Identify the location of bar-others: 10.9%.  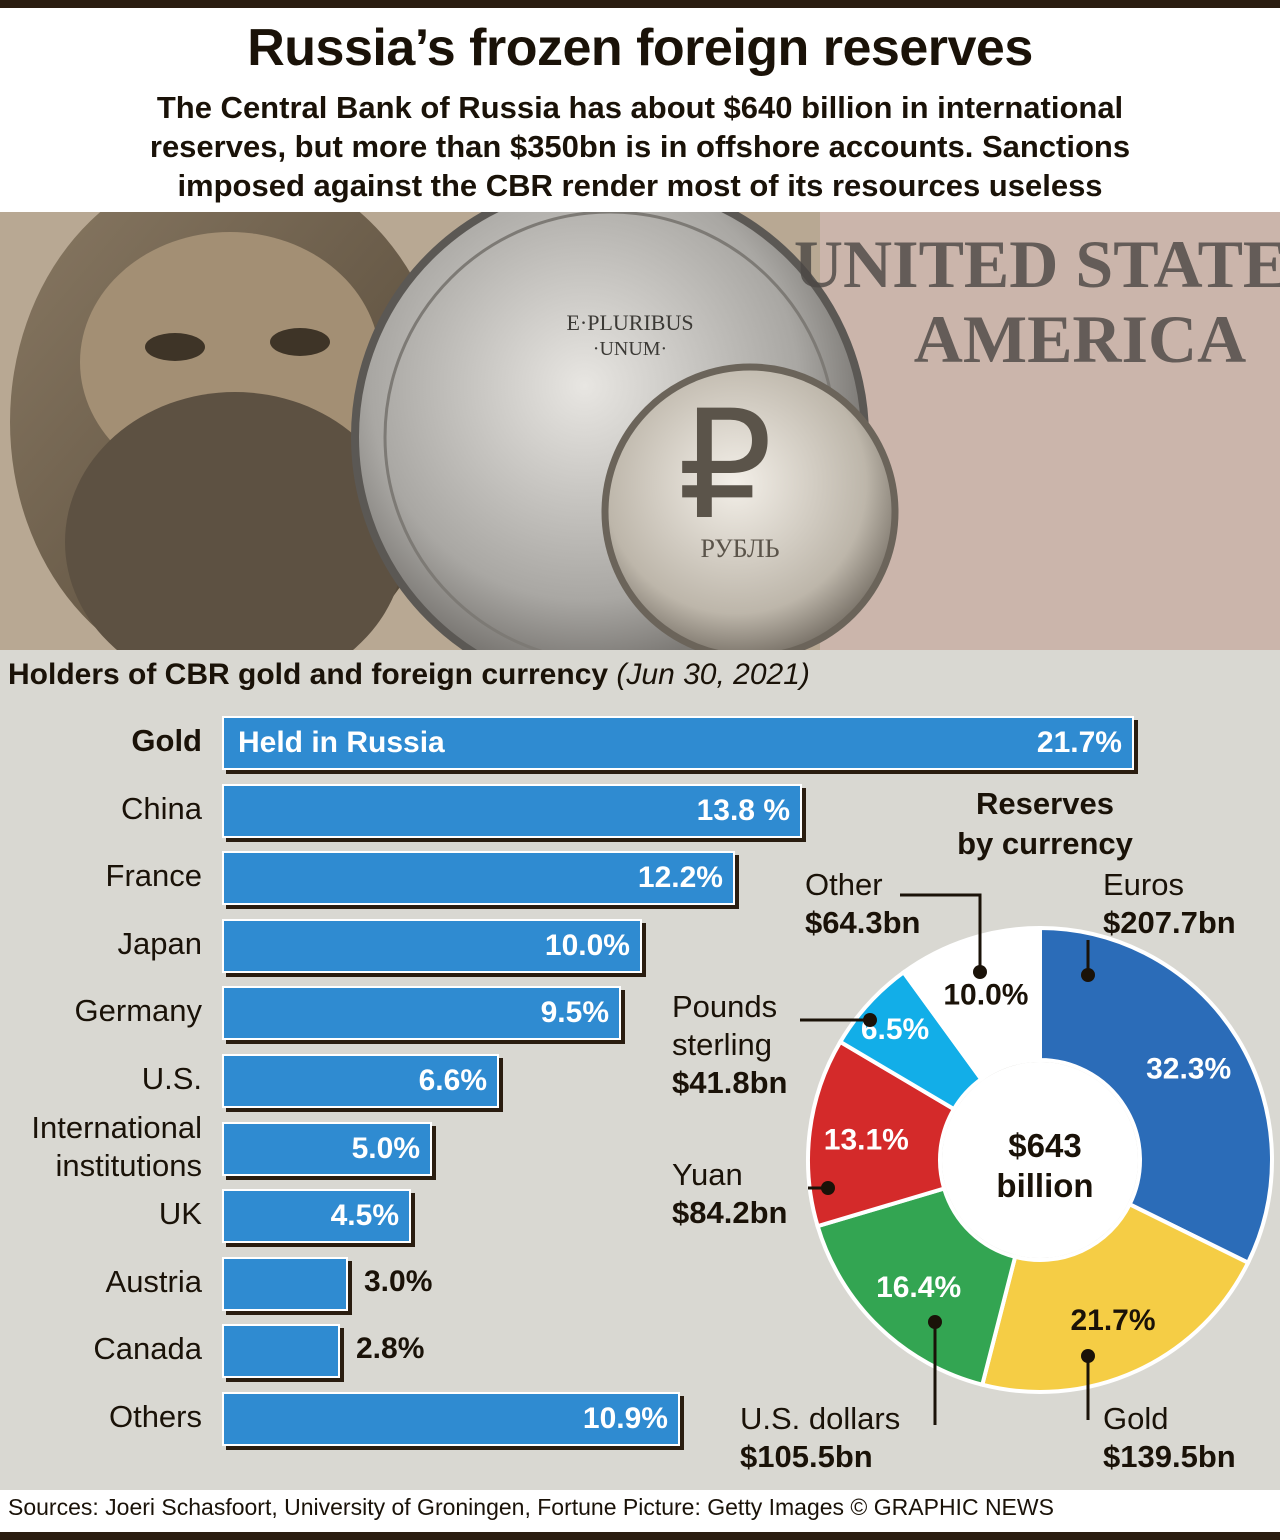
(451, 1419).